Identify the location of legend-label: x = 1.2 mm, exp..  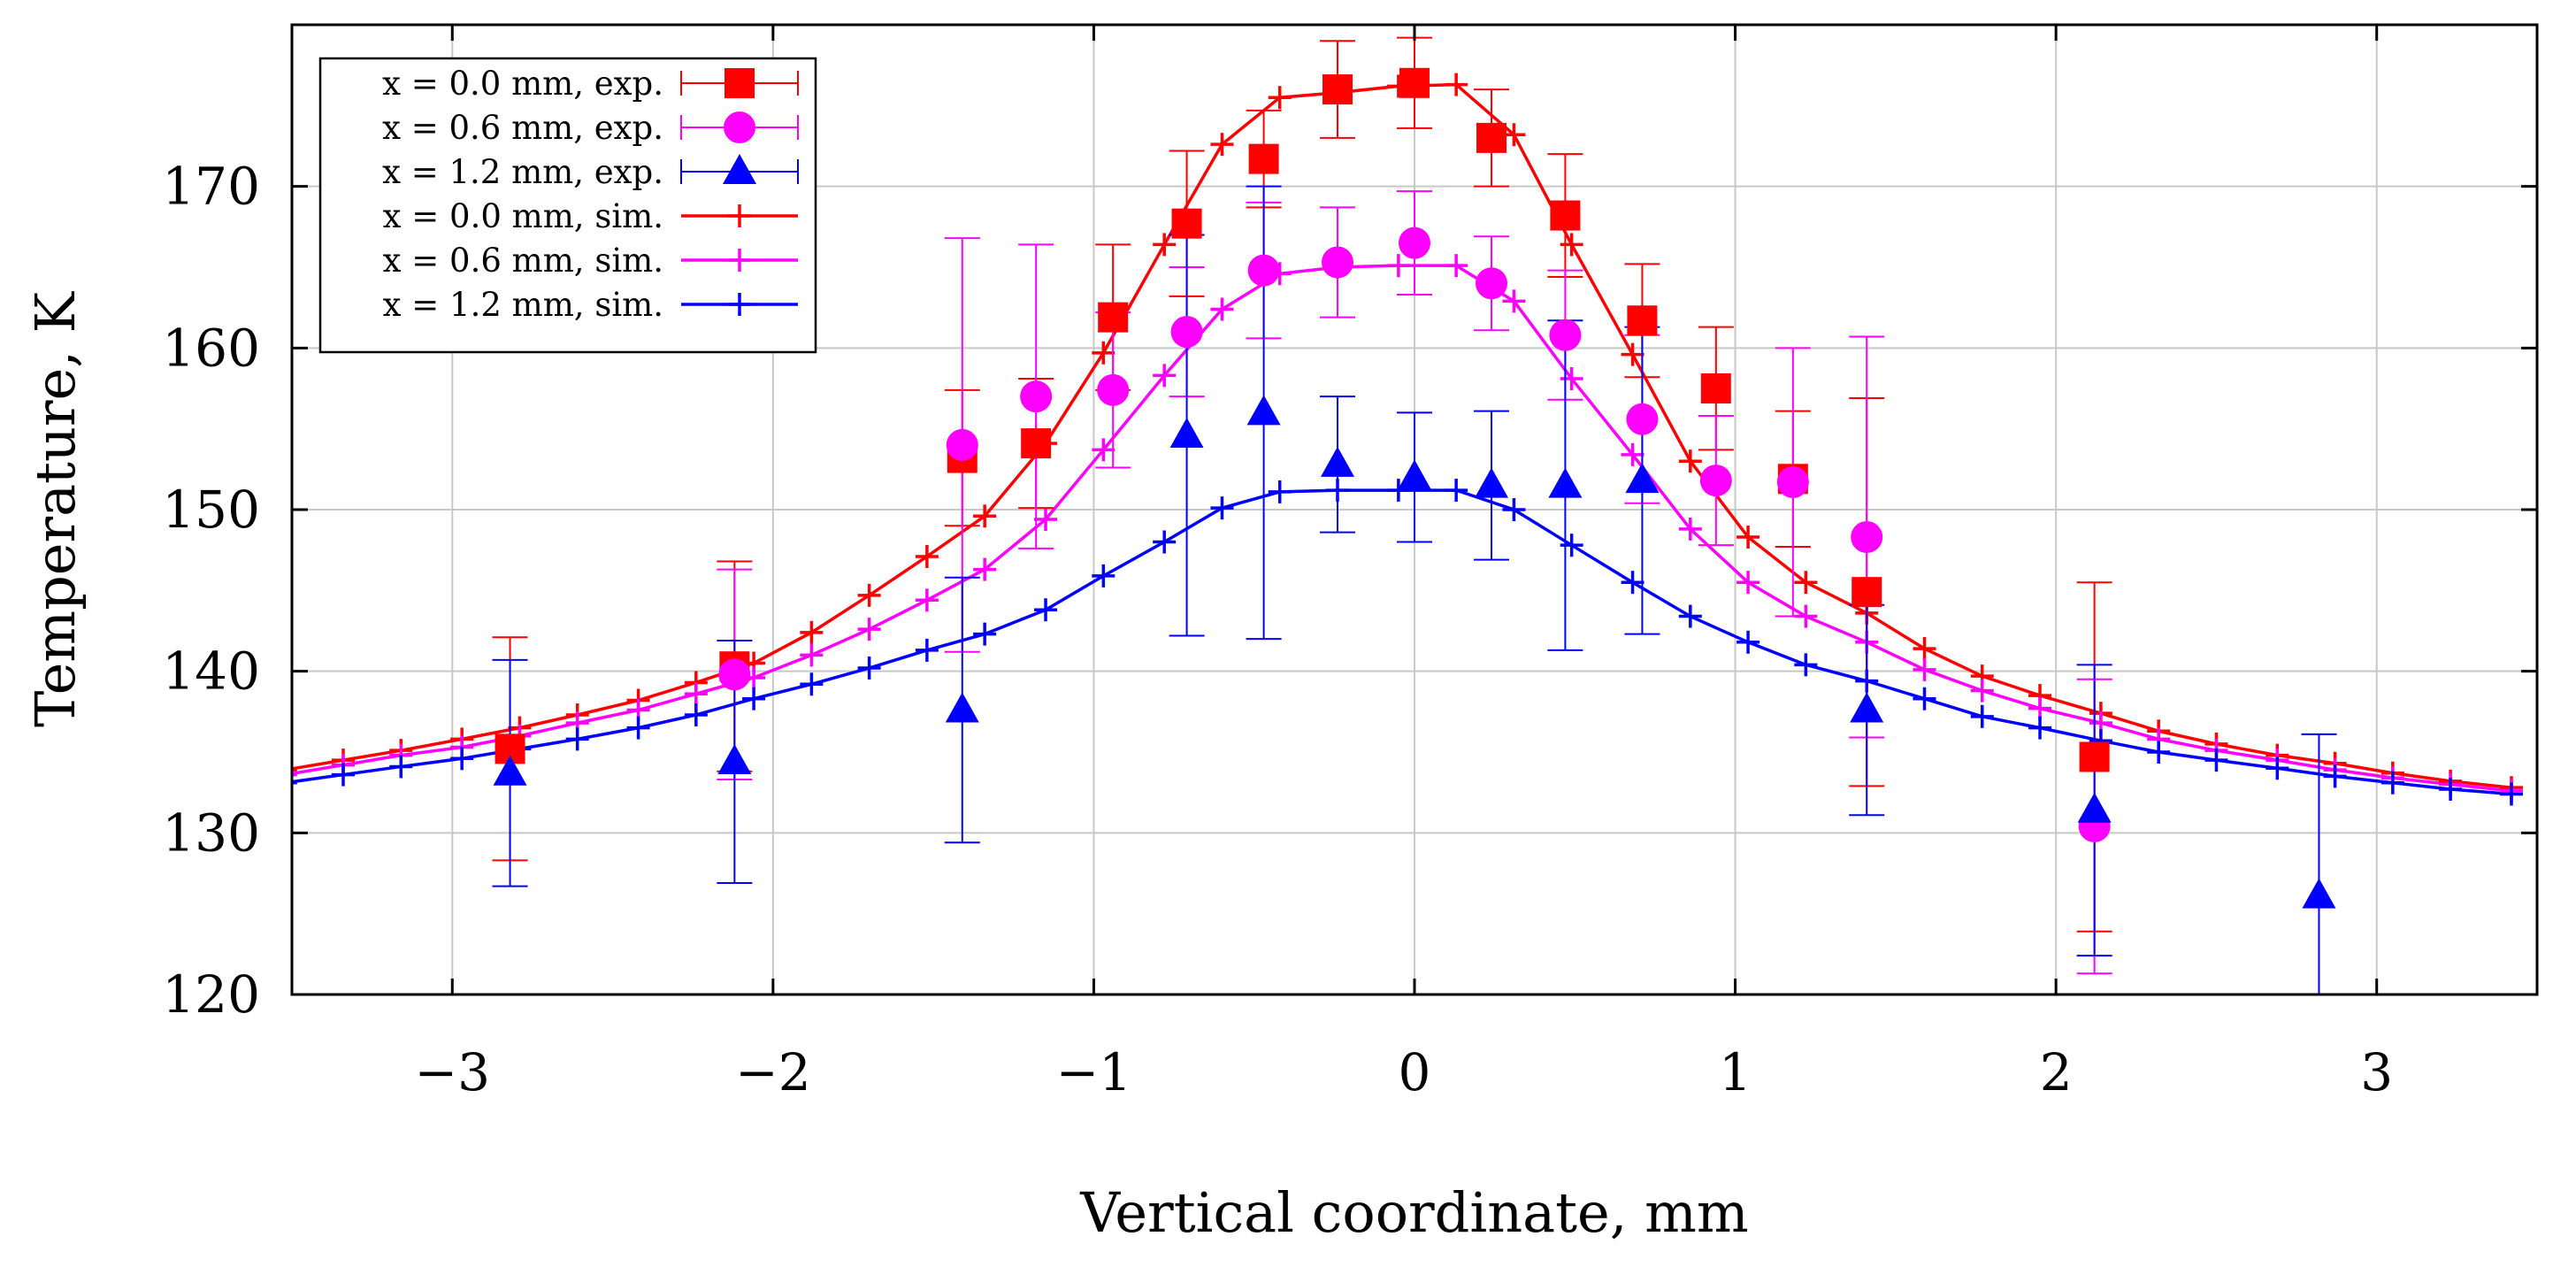
(522, 172).